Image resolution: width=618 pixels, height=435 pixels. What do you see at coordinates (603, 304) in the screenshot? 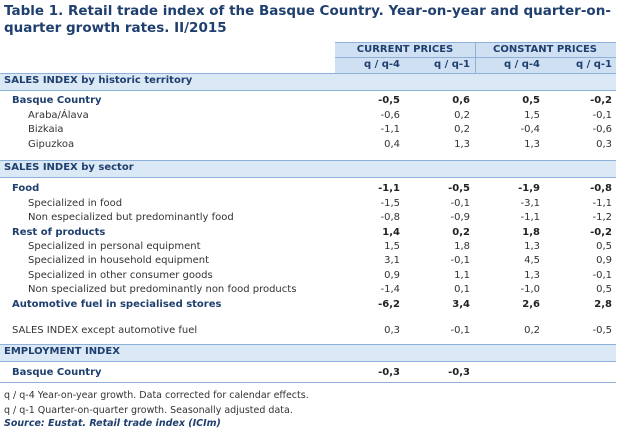
I see `cell-value: 2,8` at bounding box center [603, 304].